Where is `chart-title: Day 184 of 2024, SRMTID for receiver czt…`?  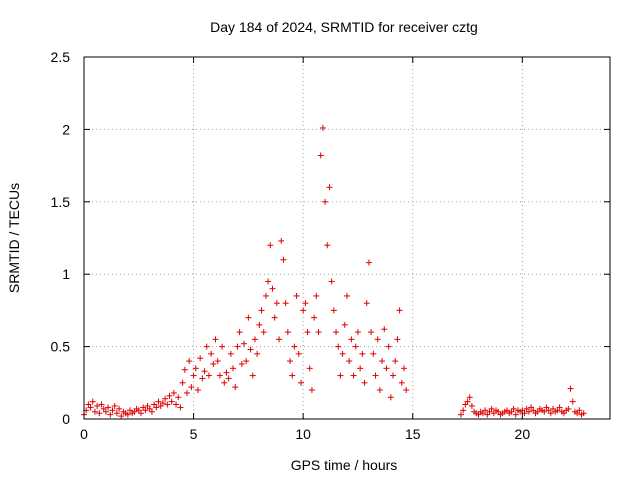 chart-title: Day 184 of 2024, SRMTID for receiver czt… is located at coordinates (344, 27).